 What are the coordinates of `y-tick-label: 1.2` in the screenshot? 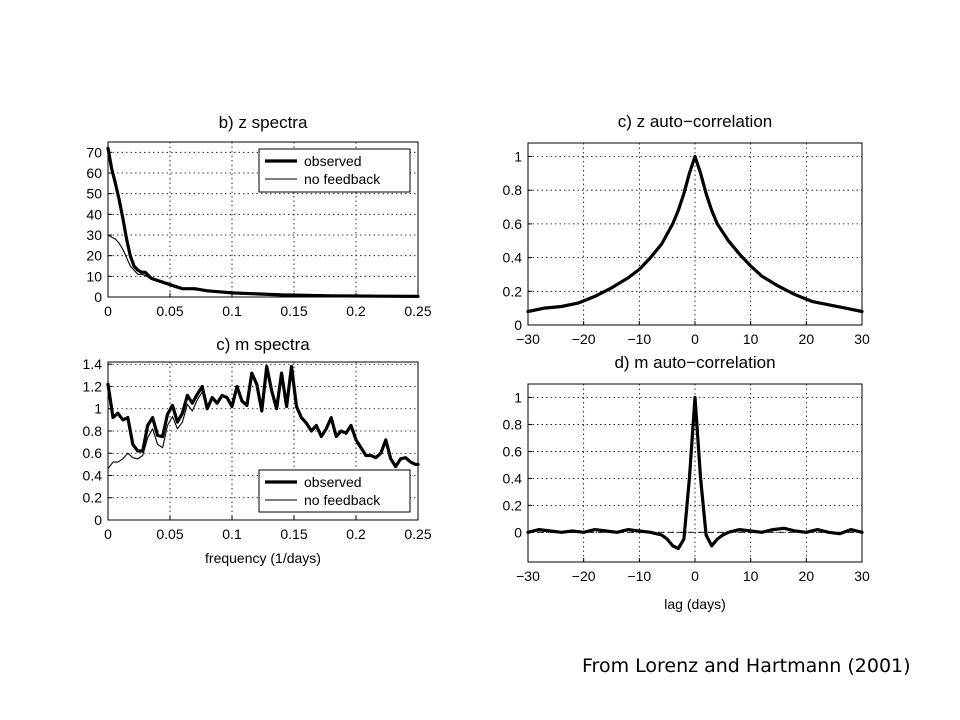 It's located at (93, 386).